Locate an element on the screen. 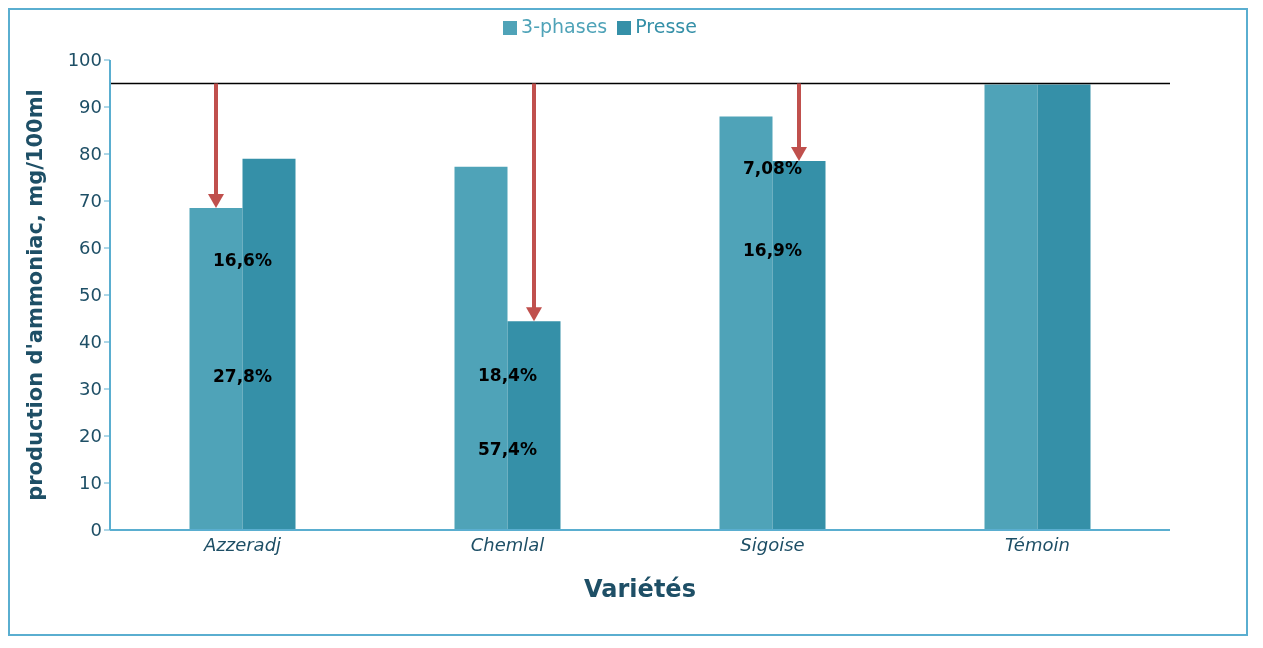 The height and width of the screenshot is (648, 1263). y-tick-label: 10 is located at coordinates (90, 483).